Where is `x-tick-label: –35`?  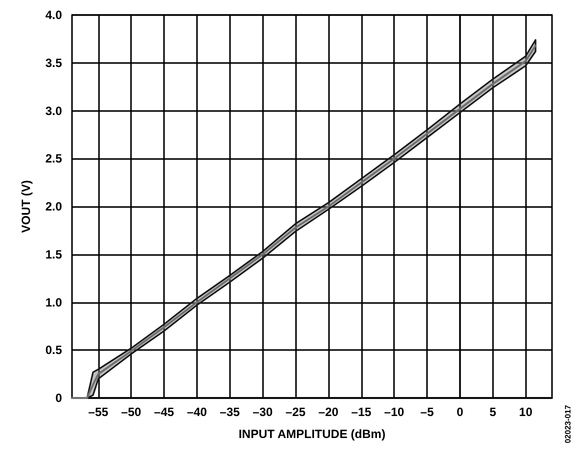
x-tick-label: –35 is located at coordinates (230, 412).